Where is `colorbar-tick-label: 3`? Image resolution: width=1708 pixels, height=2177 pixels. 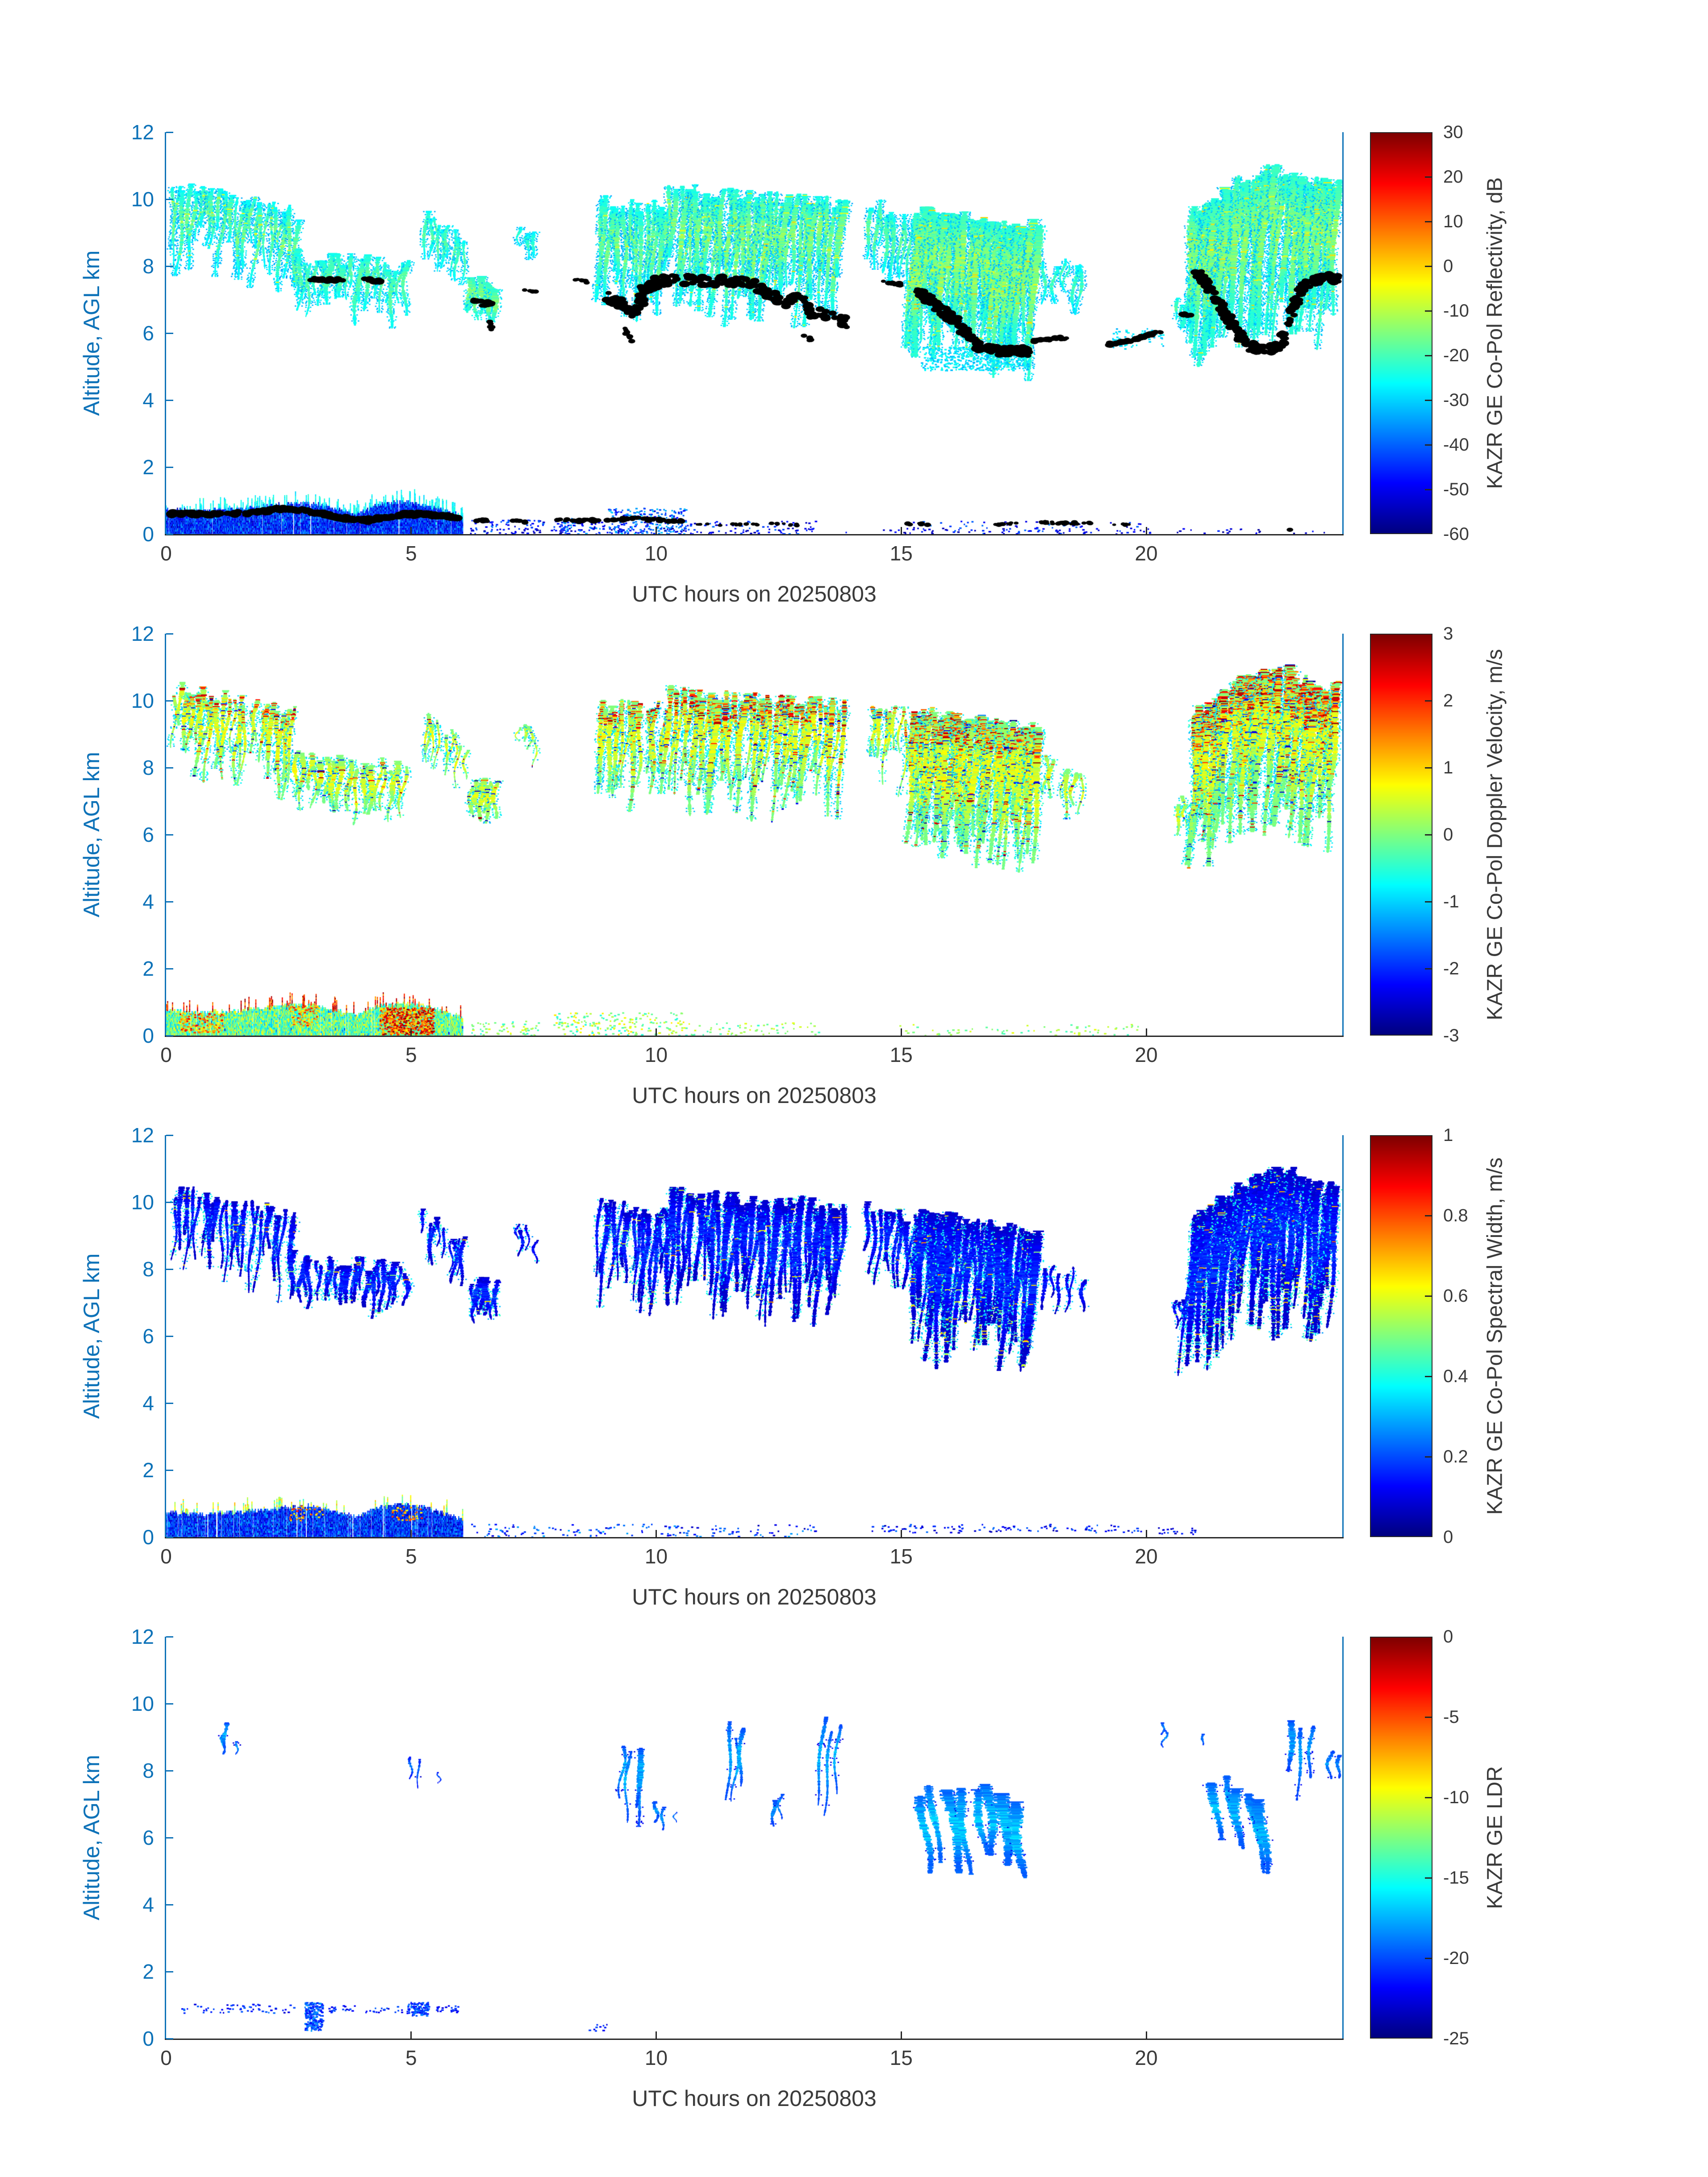
colorbar-tick-label: 3 is located at coordinates (1448, 633).